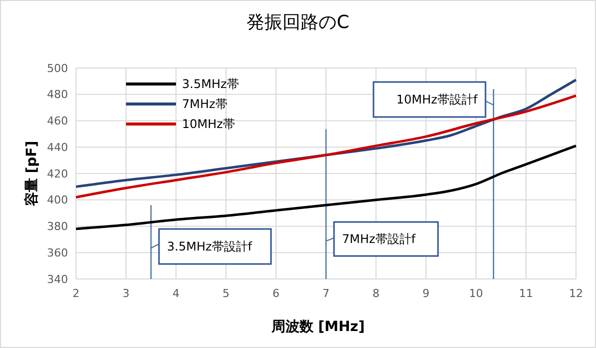  What do you see at coordinates (57, 68) in the screenshot?
I see `y-tick-label: 500` at bounding box center [57, 68].